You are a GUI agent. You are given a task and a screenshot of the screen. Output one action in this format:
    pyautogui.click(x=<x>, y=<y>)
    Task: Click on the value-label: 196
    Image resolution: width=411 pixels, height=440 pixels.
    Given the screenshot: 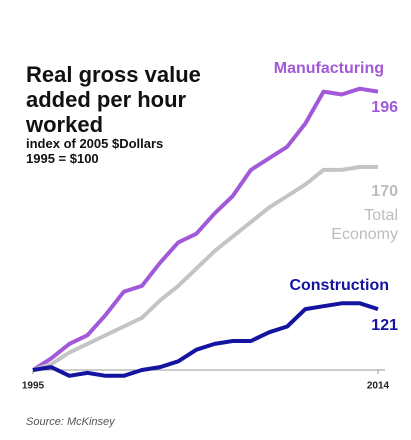 What is the action you would take?
    pyautogui.click(x=384, y=107)
    